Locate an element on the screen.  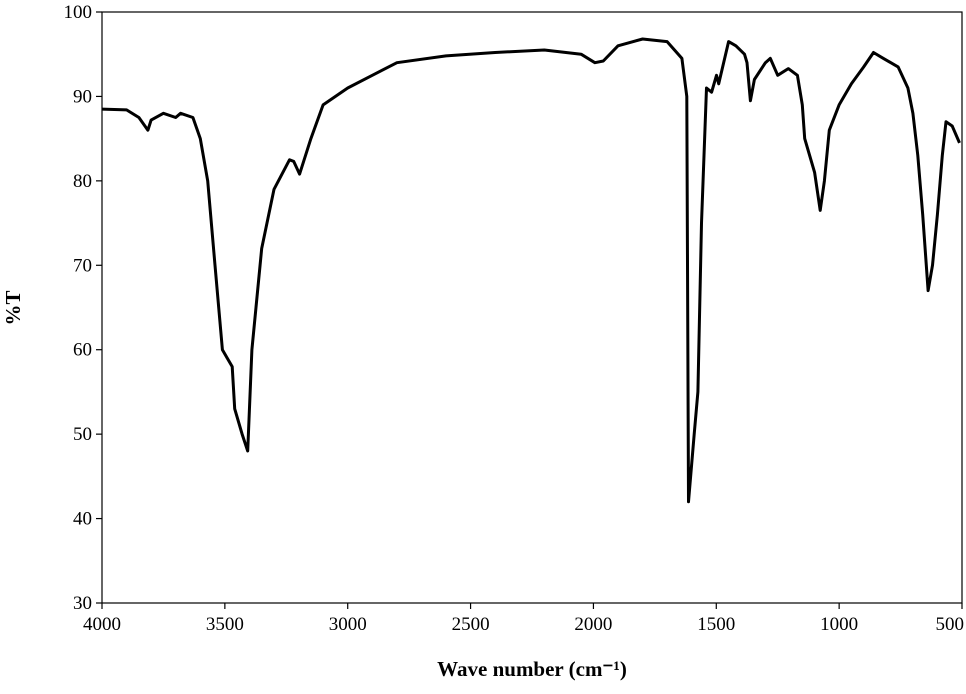
x-tick-label: 1500 is located at coordinates (716, 624).